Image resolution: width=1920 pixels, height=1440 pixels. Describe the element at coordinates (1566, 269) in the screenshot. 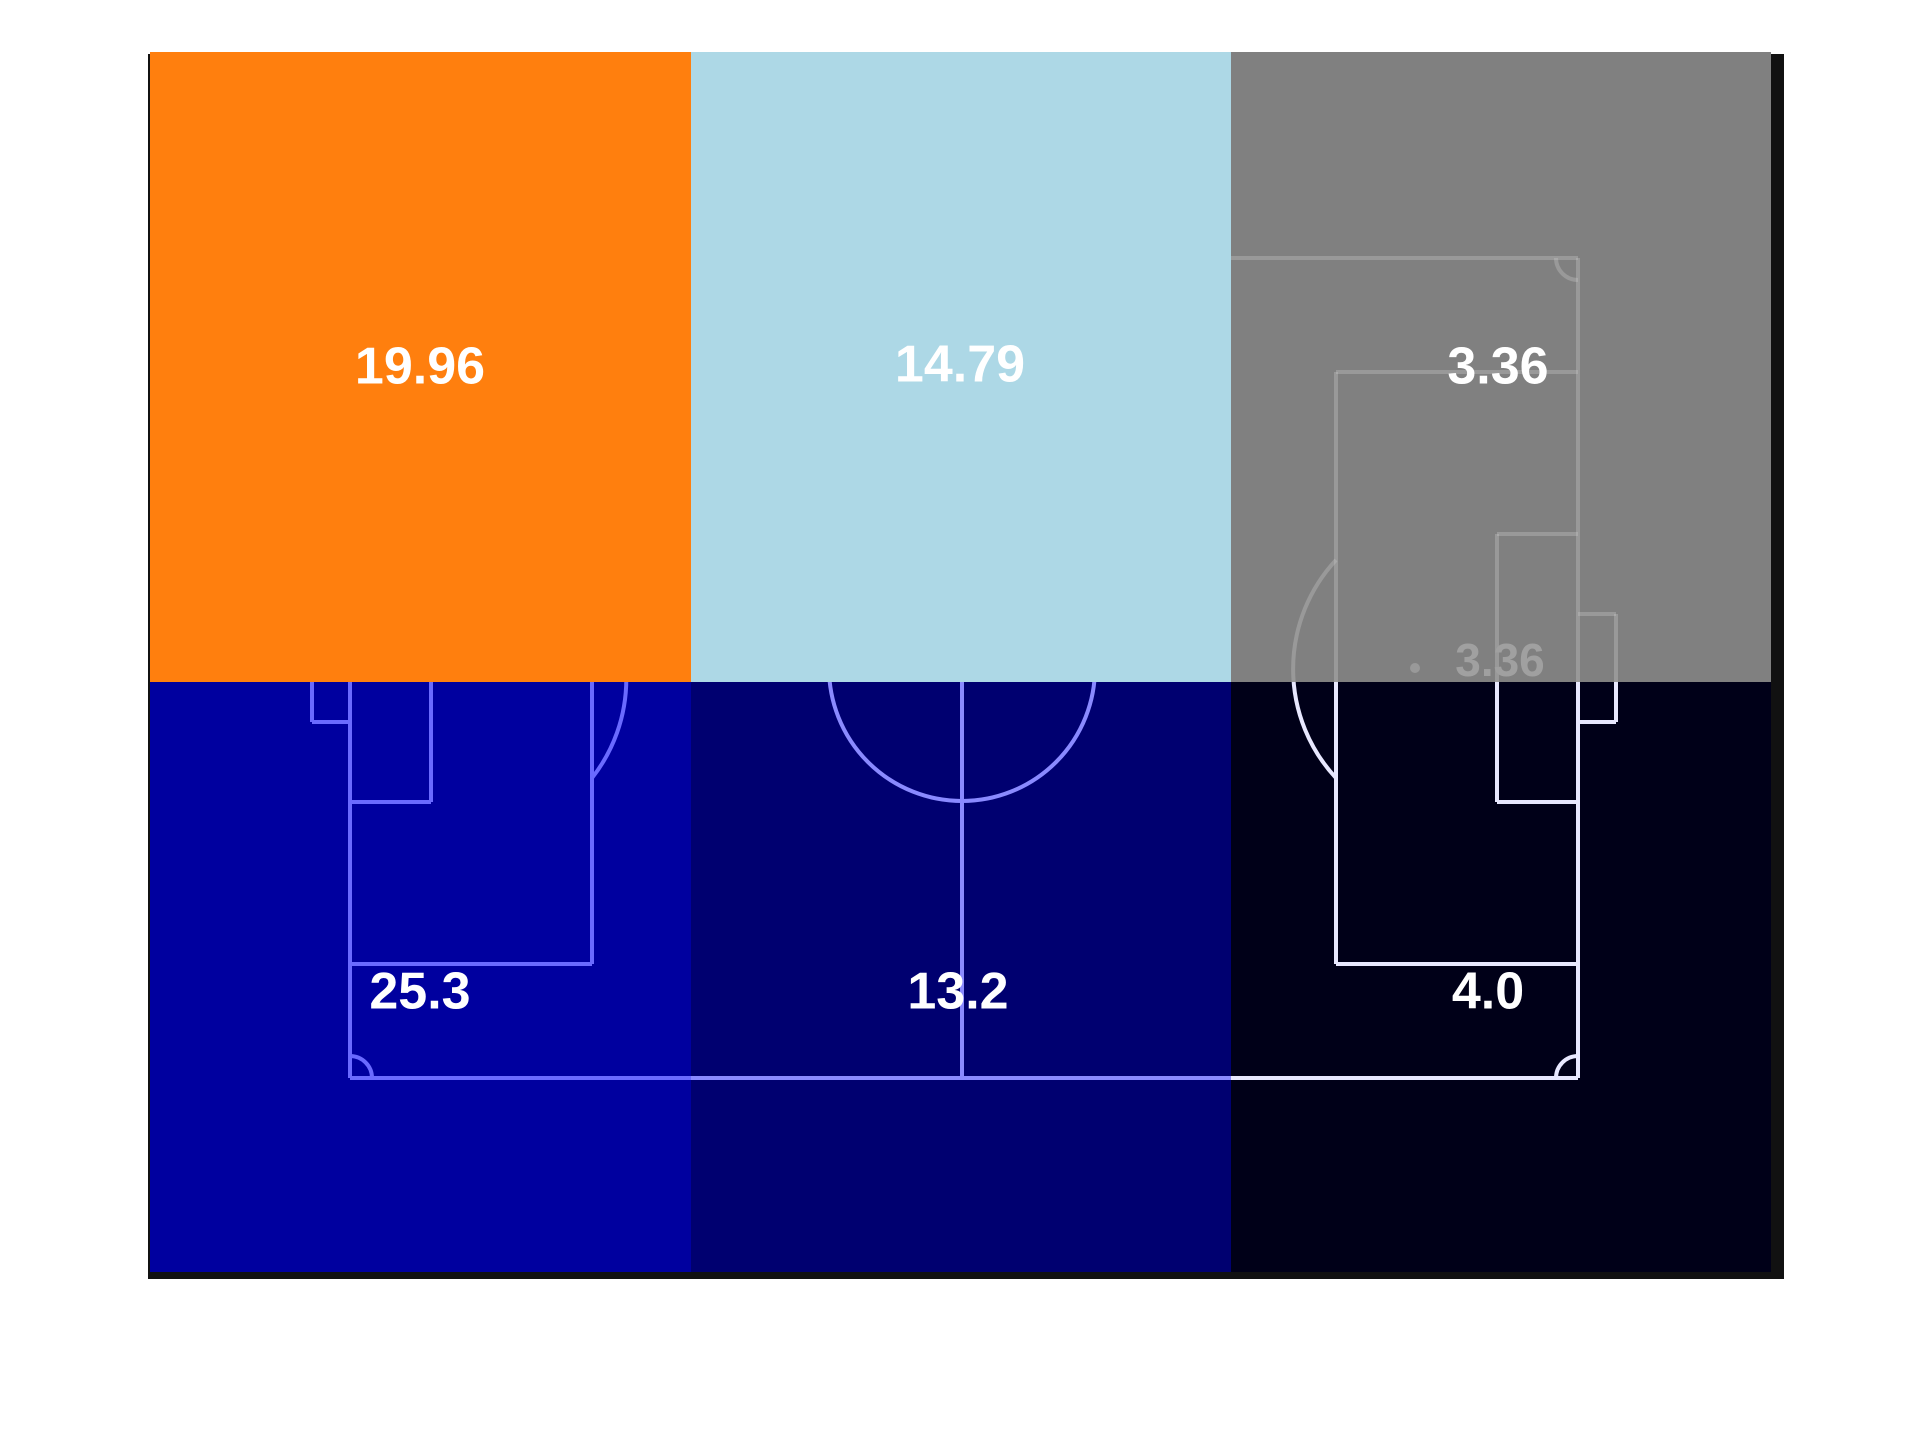

I see `faint-pitch-corner-arc-top-right` at that location.